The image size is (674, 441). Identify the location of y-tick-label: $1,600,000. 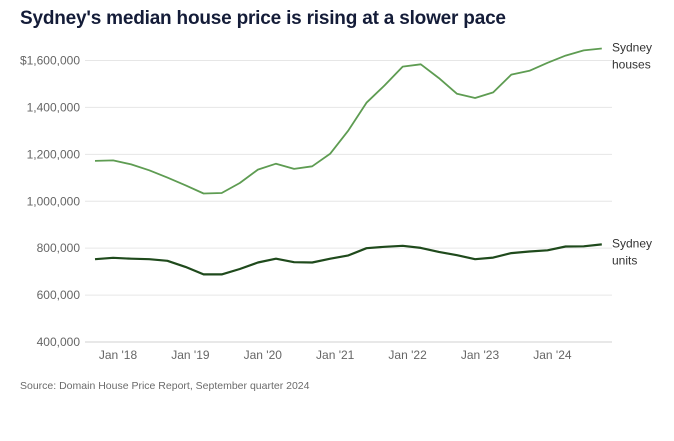
(50, 61).